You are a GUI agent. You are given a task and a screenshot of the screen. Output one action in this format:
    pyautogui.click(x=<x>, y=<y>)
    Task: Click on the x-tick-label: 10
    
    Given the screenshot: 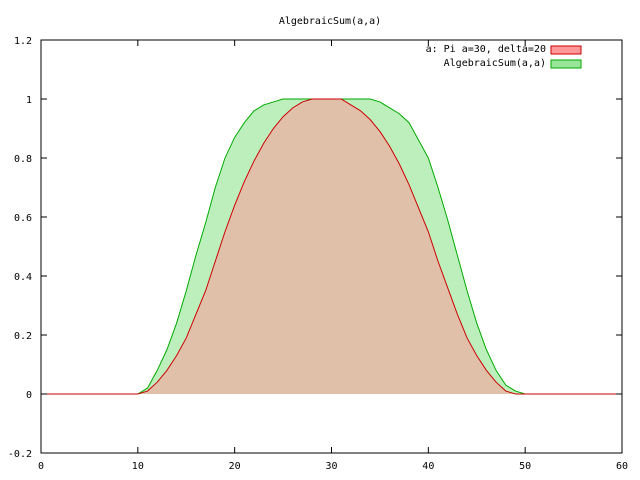 What is the action you would take?
    pyautogui.click(x=138, y=466)
    